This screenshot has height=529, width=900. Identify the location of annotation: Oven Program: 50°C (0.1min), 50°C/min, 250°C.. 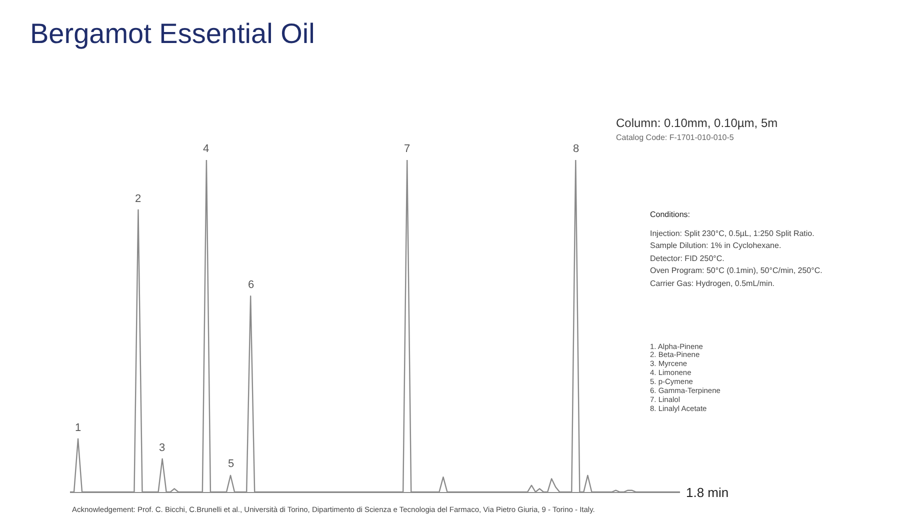
(736, 270).